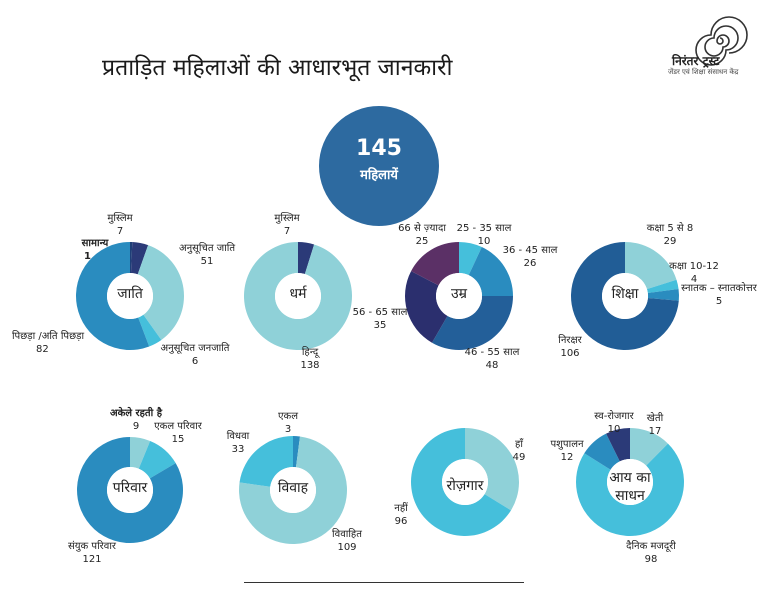 This screenshot has width=768, height=599. Describe the element at coordinates (651, 553) in the screenshot. I see `label-aay-mazduri: दैनिक मजदूरी 98` at that location.